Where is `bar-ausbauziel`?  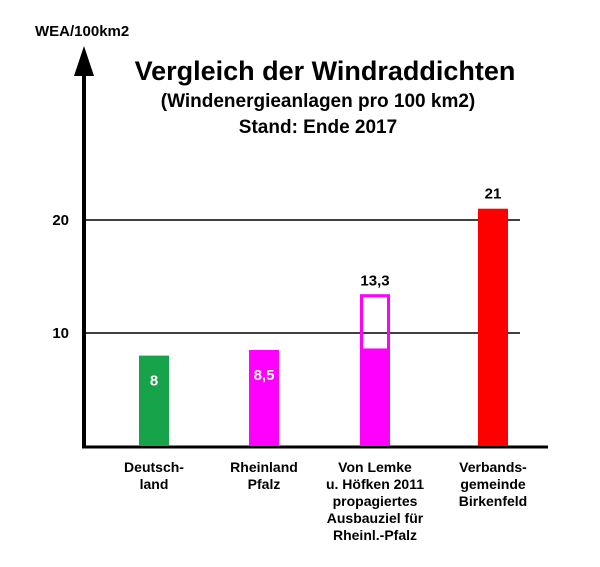 bar-ausbauziel is located at coordinates (375, 397).